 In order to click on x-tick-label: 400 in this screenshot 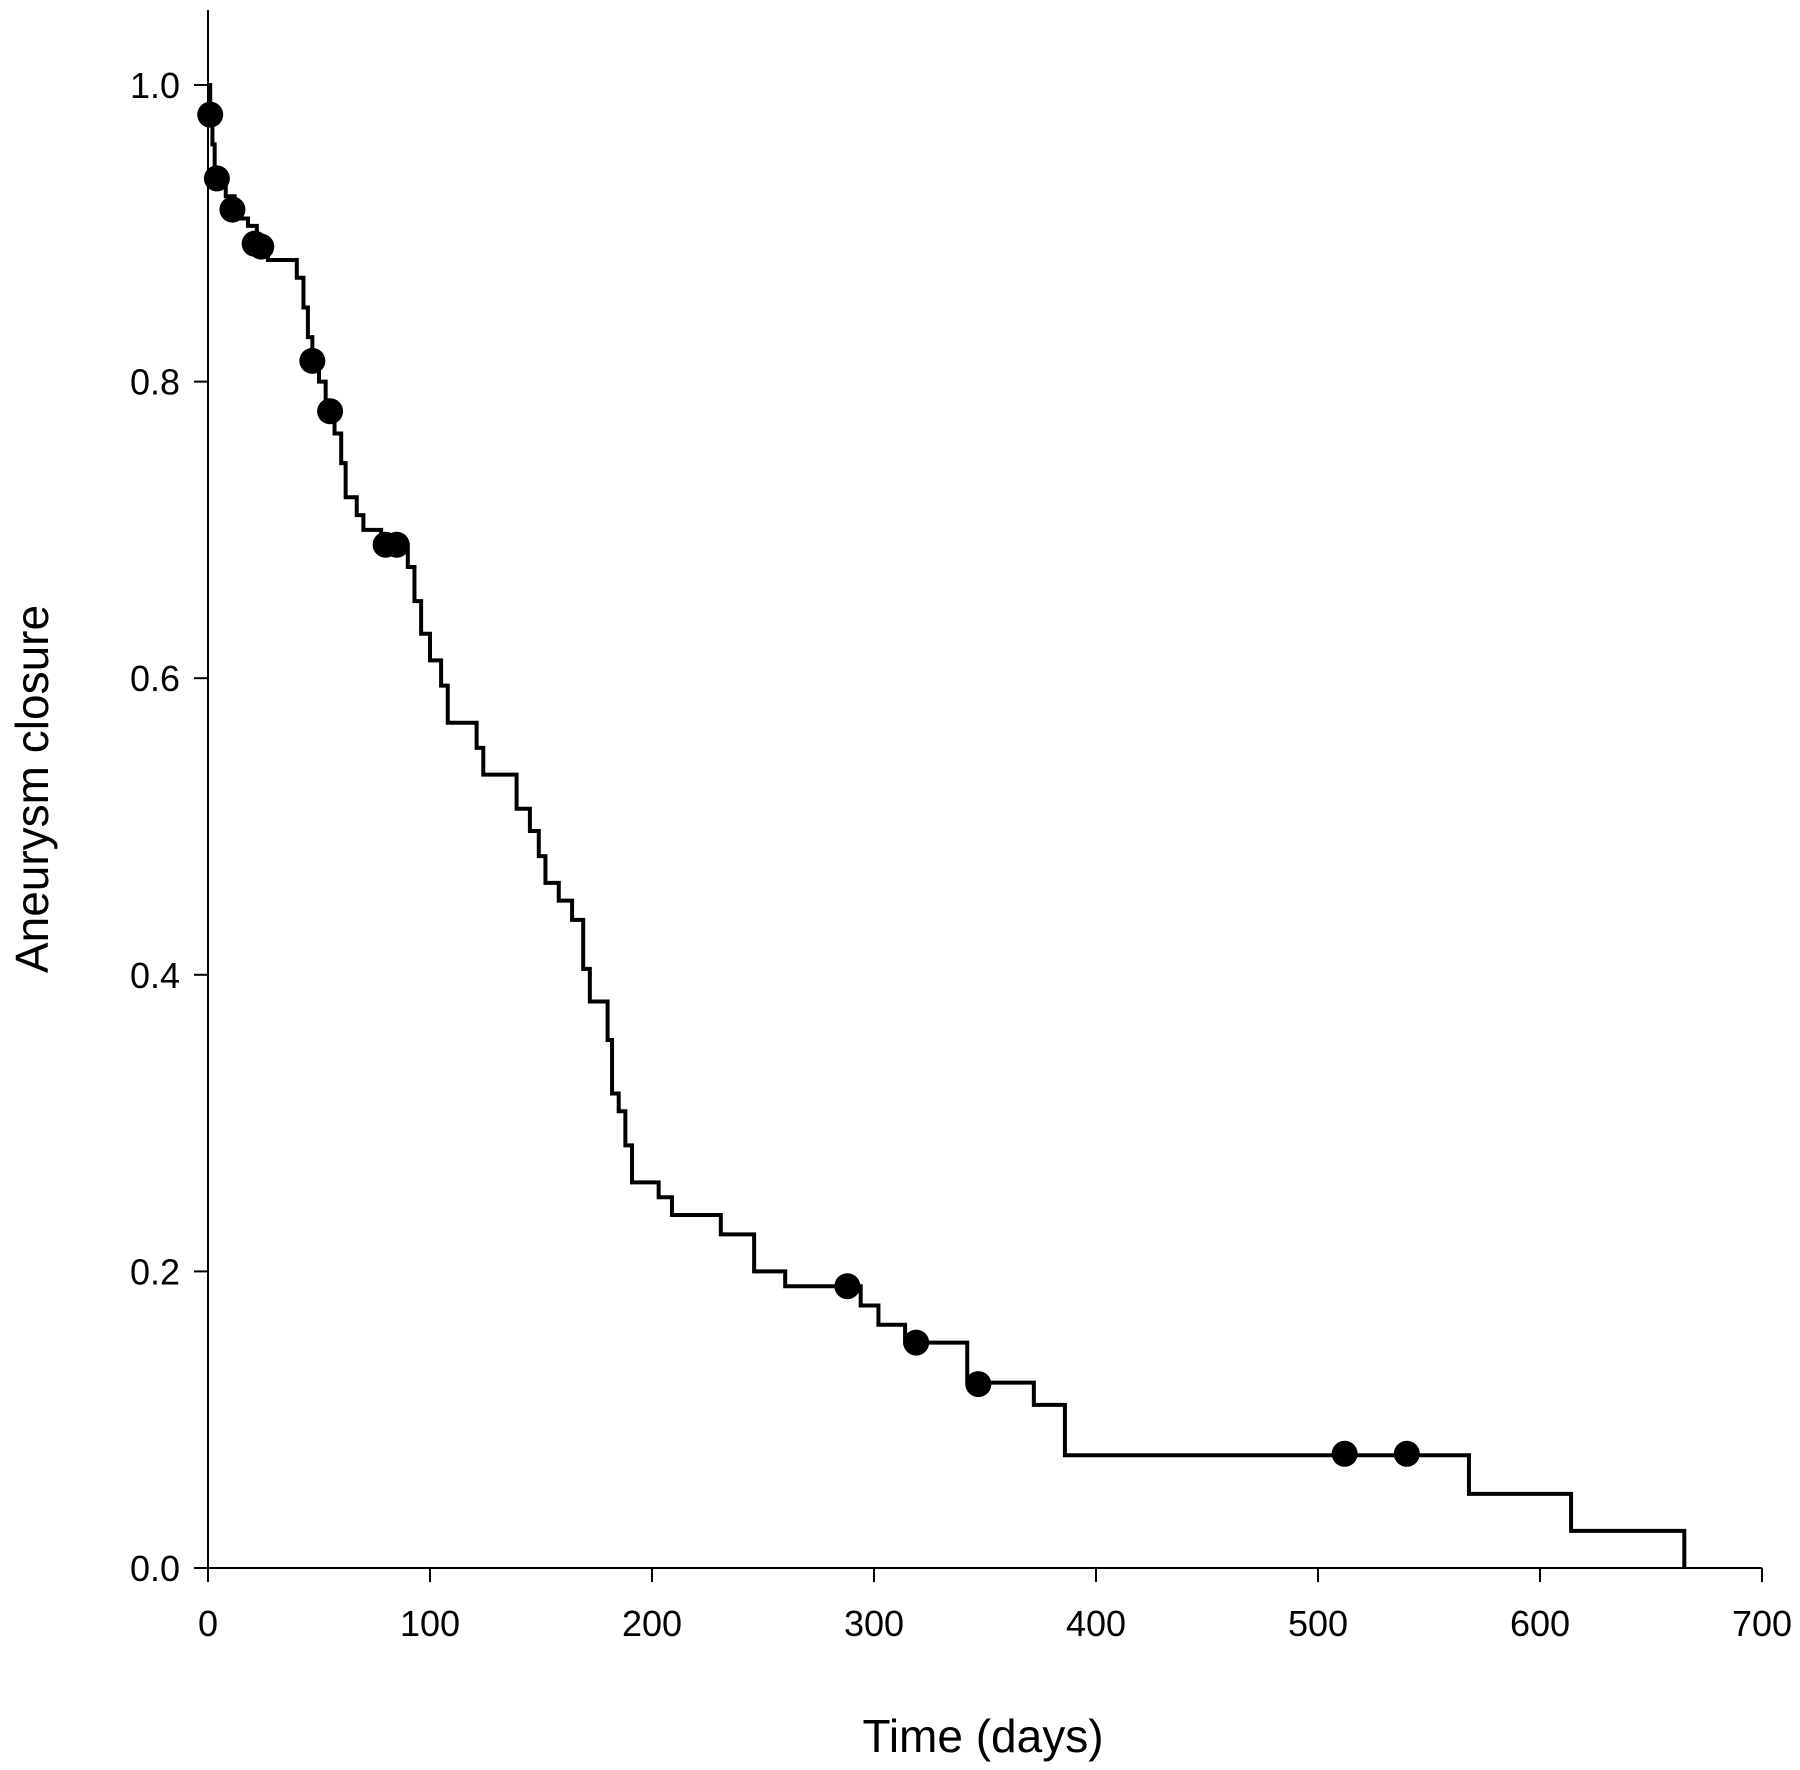, I will do `click(1096, 1623)`.